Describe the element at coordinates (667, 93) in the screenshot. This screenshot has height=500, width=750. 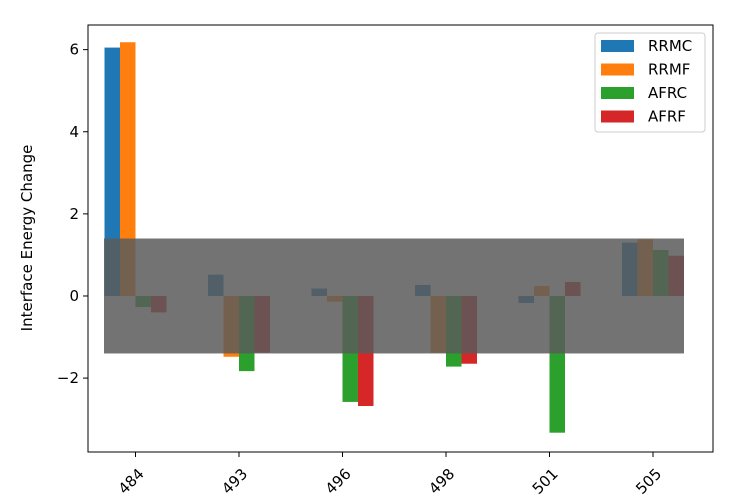
I see `legend-label-afrc: AFRC` at that location.